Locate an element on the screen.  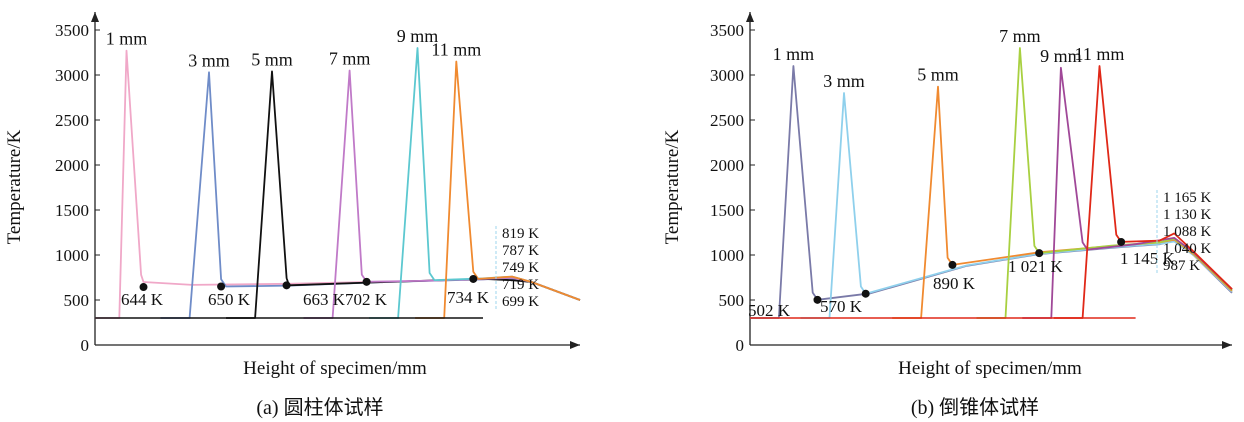
data-point-label: 1 145 K is located at coordinates (1148, 258).